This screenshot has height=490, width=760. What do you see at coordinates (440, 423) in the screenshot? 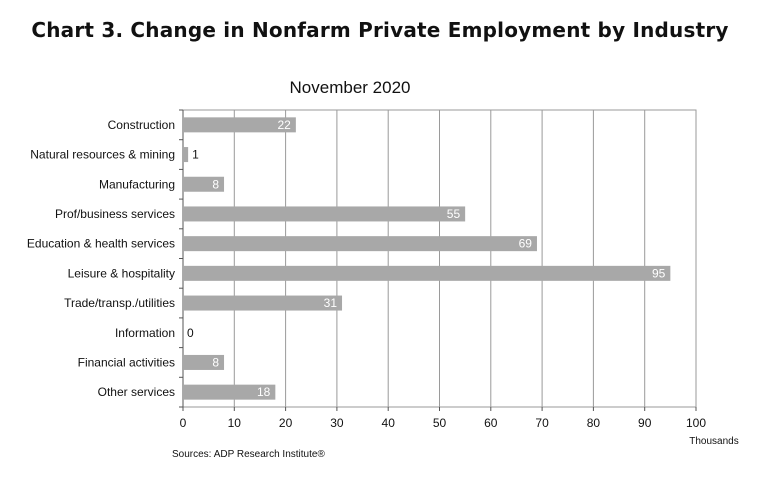
I see `x-tick-label: 50` at bounding box center [440, 423].